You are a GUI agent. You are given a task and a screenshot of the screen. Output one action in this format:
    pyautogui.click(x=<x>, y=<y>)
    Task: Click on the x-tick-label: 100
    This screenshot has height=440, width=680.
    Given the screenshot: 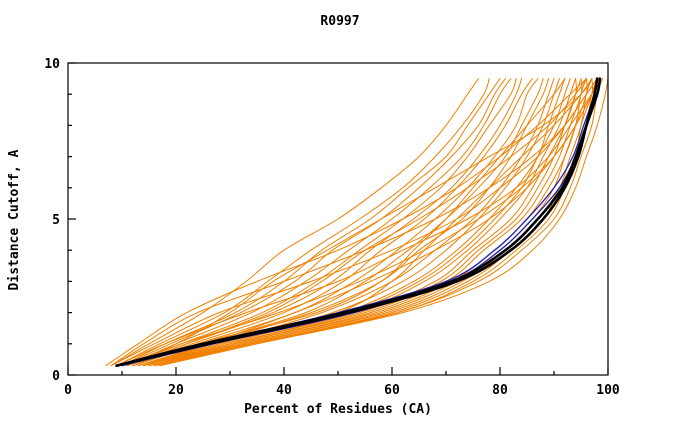 What is the action you would take?
    pyautogui.click(x=608, y=390)
    